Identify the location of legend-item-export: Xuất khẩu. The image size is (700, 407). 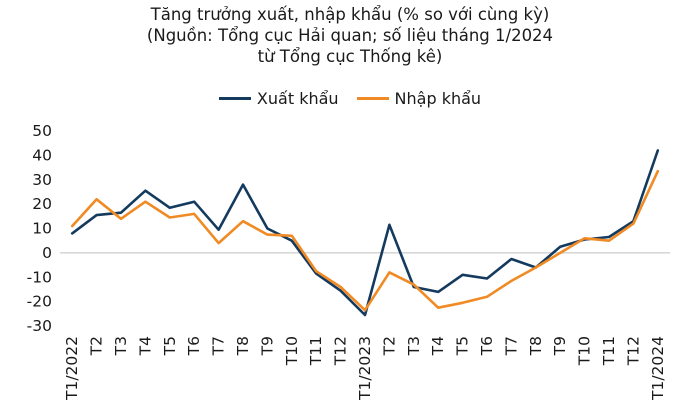
(278, 98).